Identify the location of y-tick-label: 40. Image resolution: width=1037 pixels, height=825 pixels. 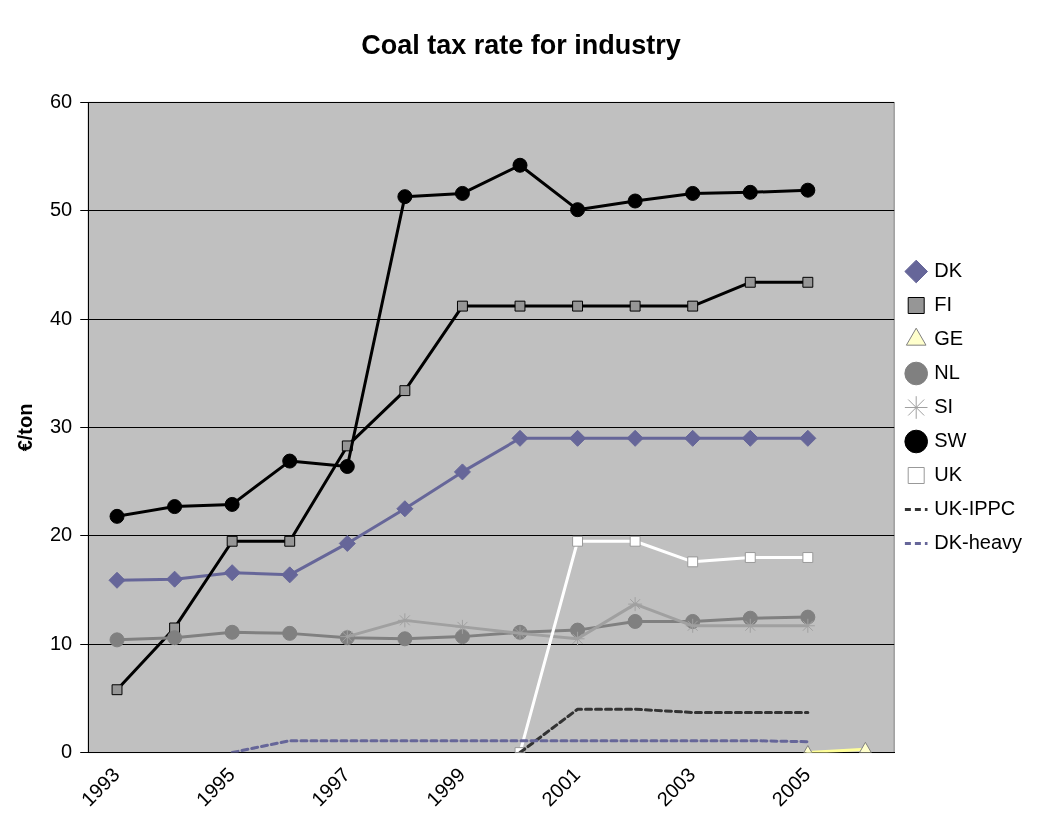
(61, 317).